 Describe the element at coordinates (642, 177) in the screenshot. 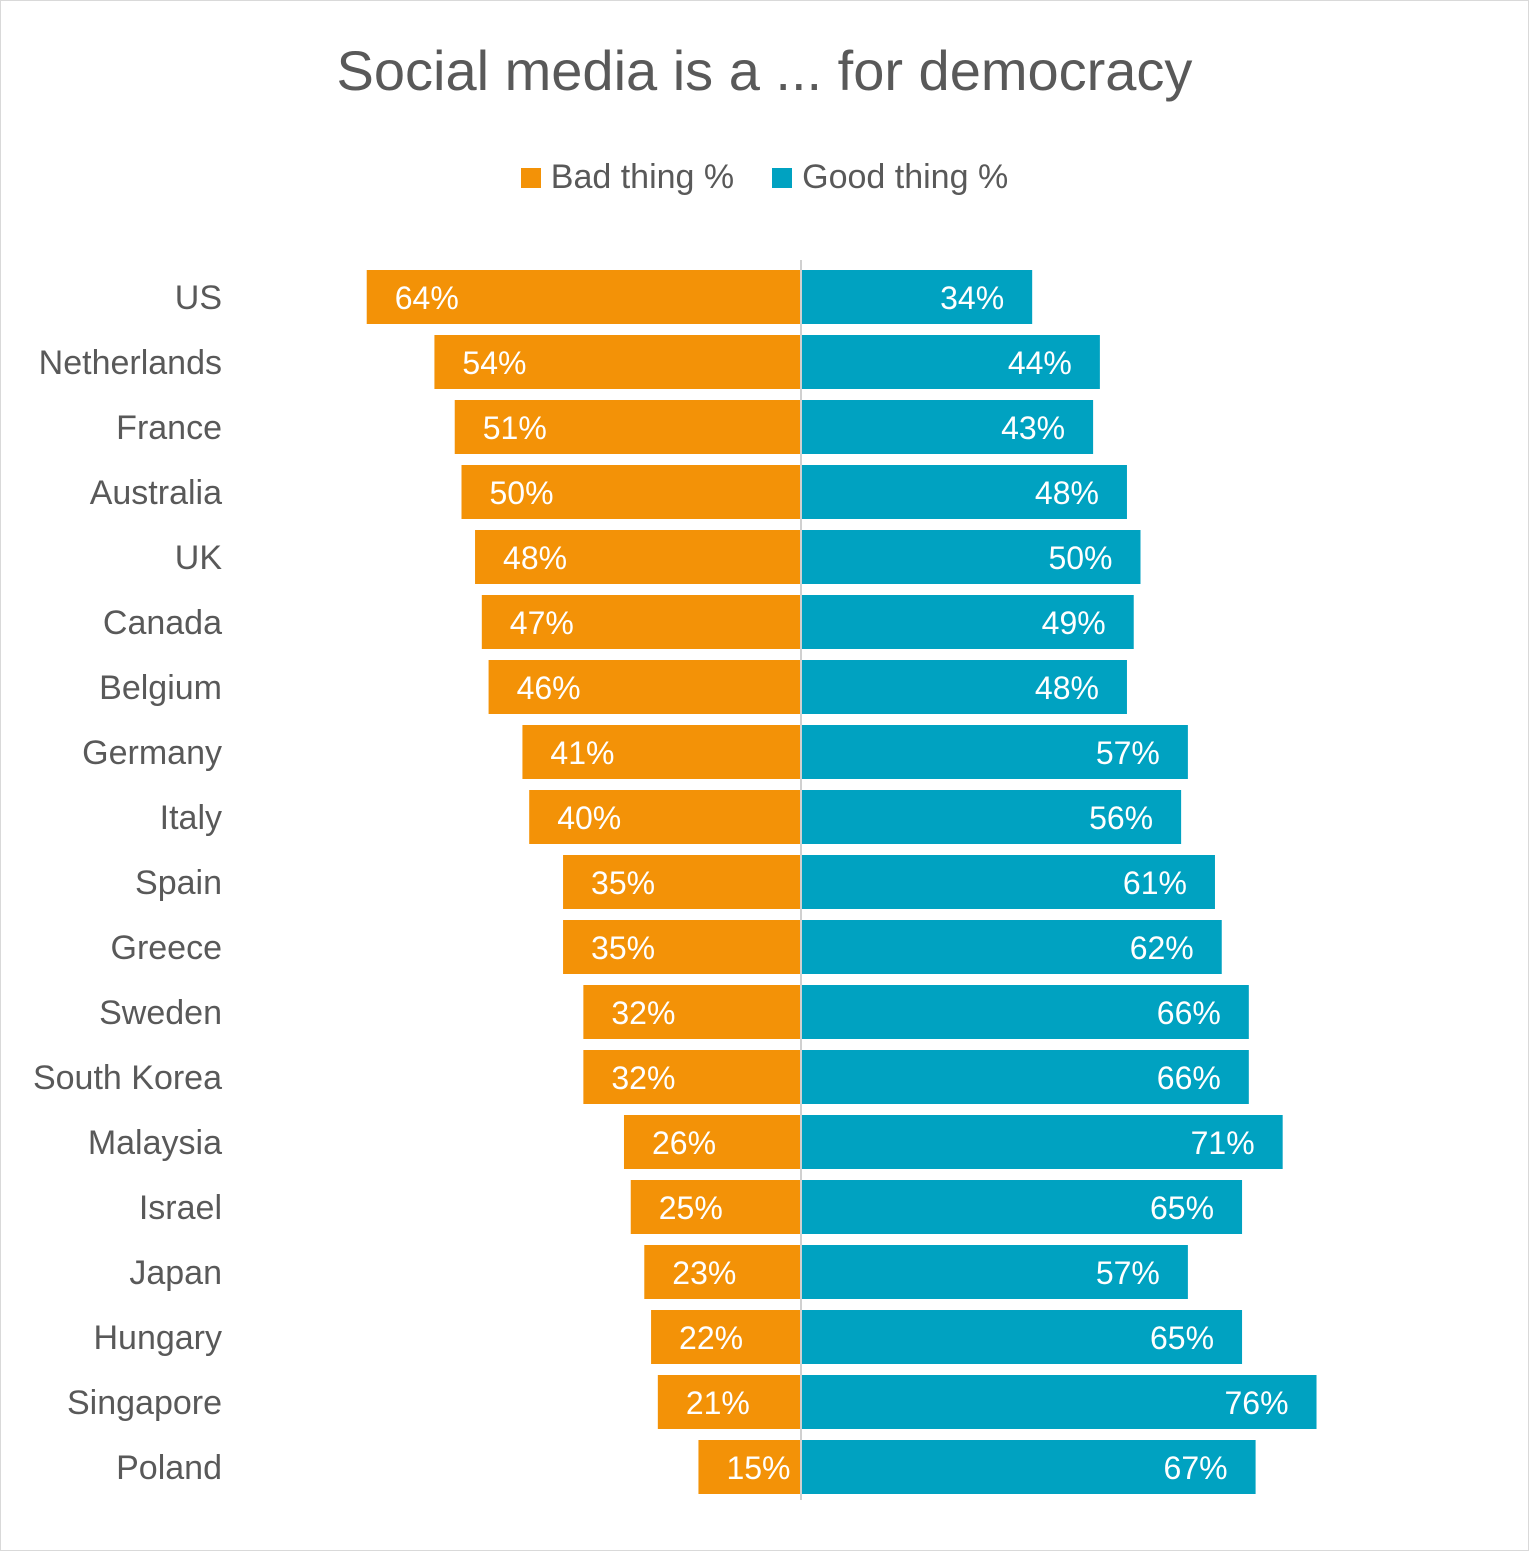

I see `legend-label-bad: Bad thing %` at that location.